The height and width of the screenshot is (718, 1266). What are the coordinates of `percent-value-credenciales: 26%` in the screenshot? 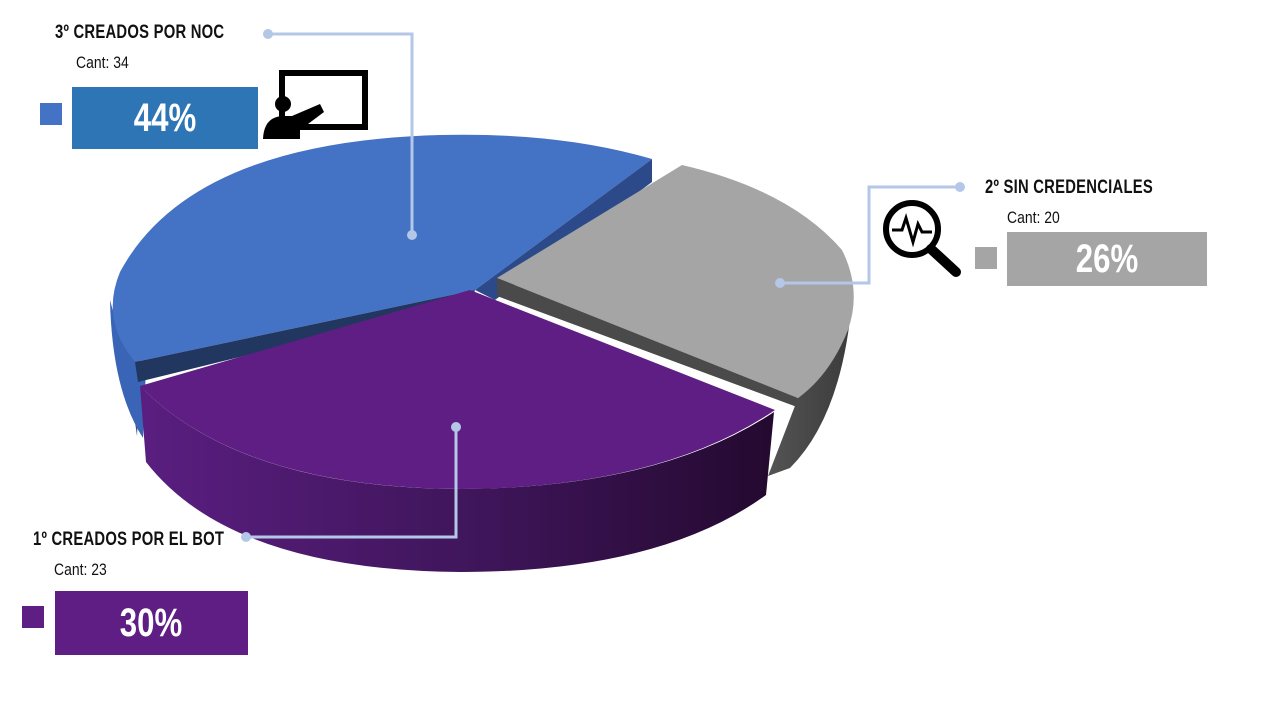 It's located at (1107, 258).